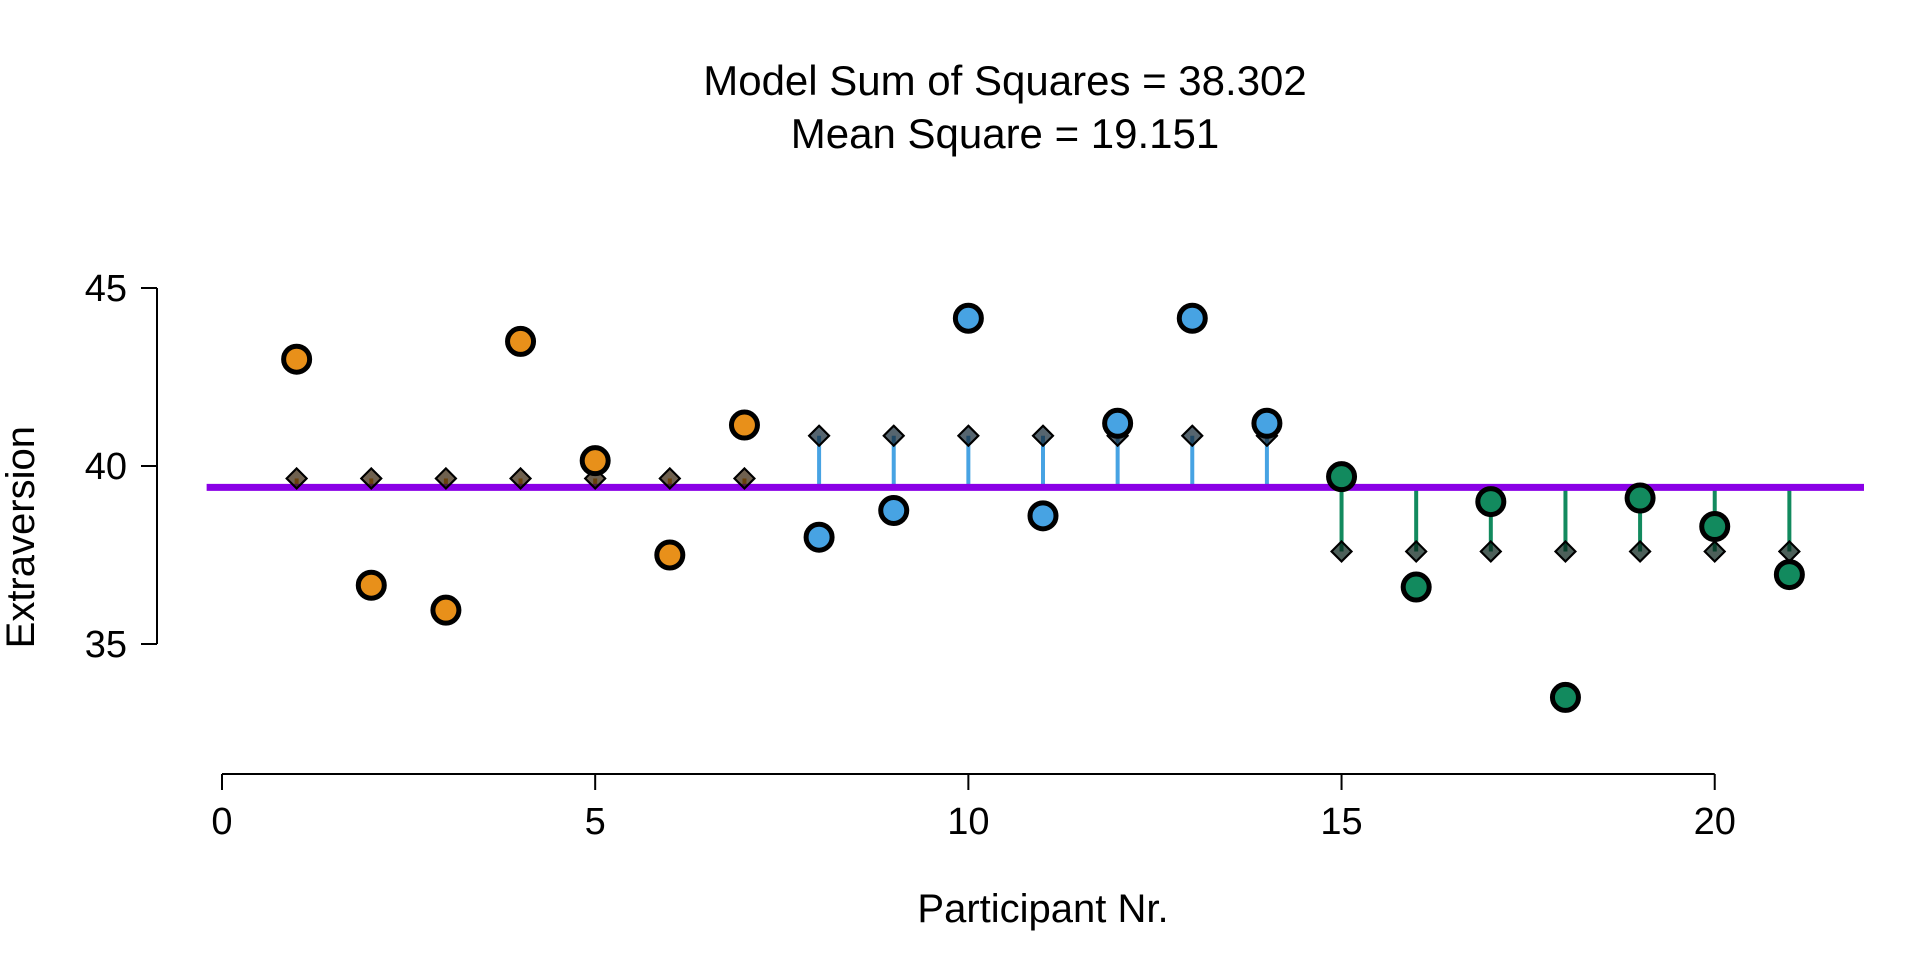 This screenshot has width=1920, height=960. I want to click on x-axis: 0 5 10 15 20, so click(973, 808).